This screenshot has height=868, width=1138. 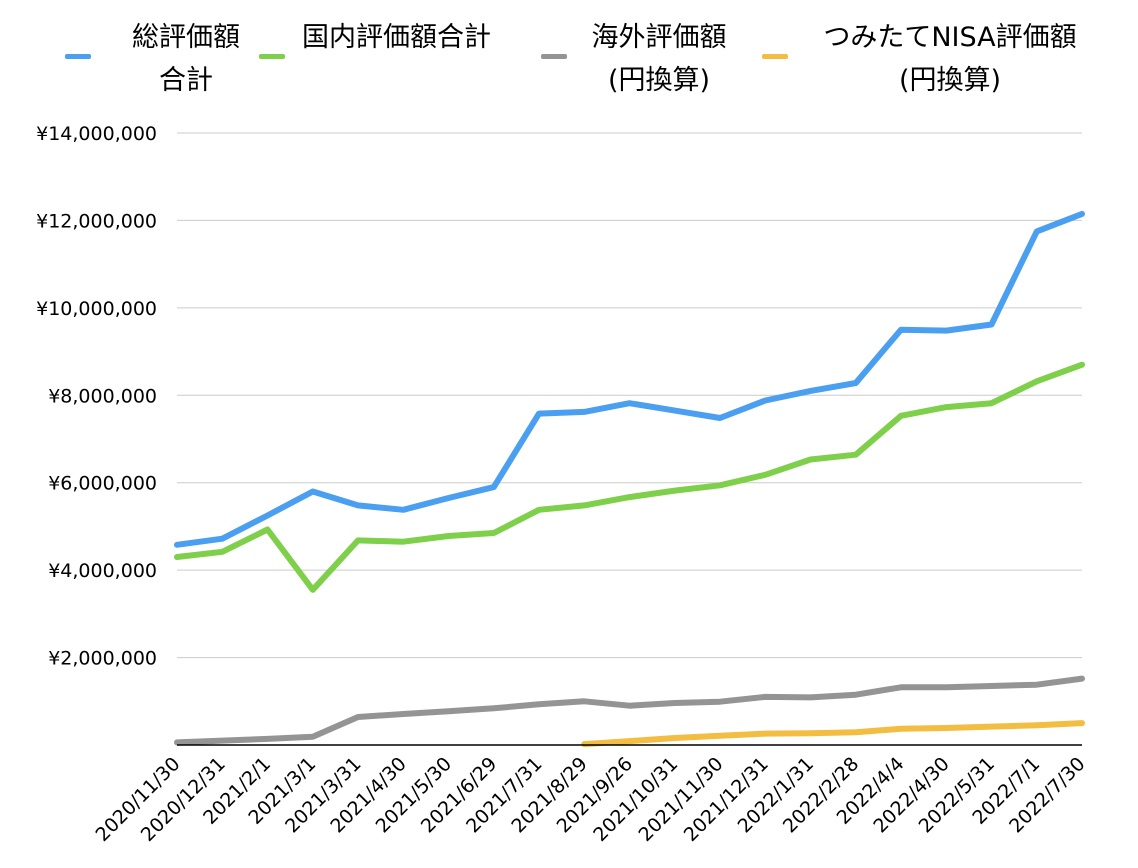 What do you see at coordinates (186, 80) in the screenshot?
I see `legend-label: 合計` at bounding box center [186, 80].